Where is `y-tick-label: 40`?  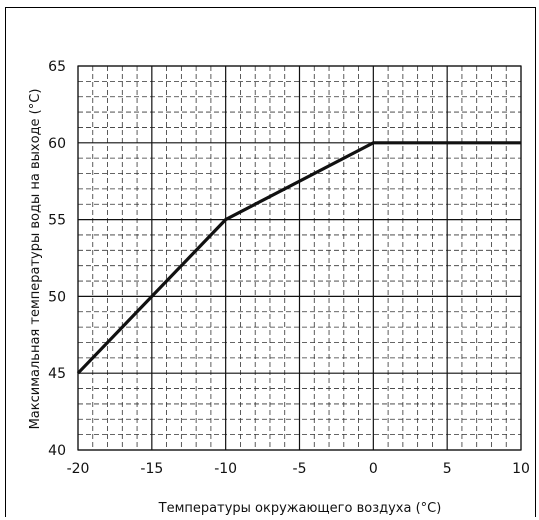 y-tick-label: 40 is located at coordinates (57, 451).